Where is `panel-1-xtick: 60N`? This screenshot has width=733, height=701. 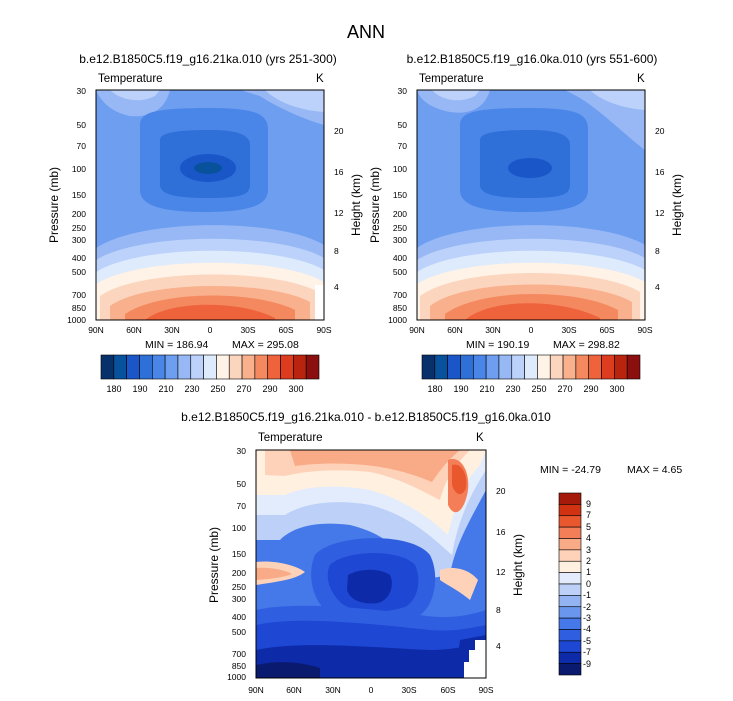
panel-1-xtick: 60N is located at coordinates (134, 330).